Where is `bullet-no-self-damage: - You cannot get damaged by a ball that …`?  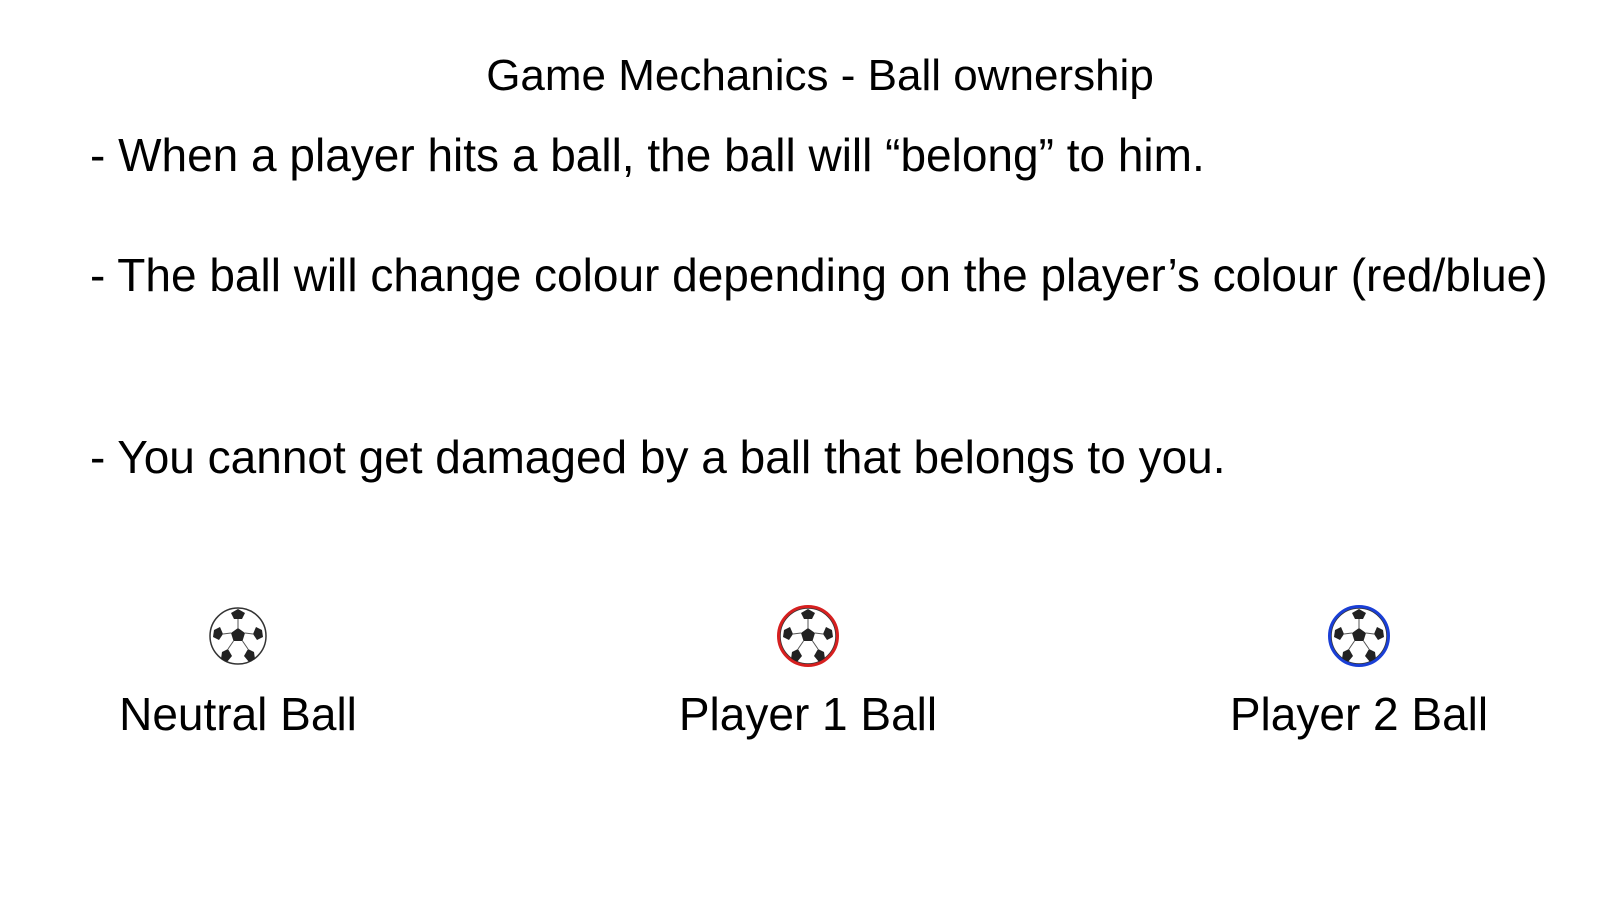 bullet-no-self-damage: - You cannot get damaged by a ball that … is located at coordinates (658, 457).